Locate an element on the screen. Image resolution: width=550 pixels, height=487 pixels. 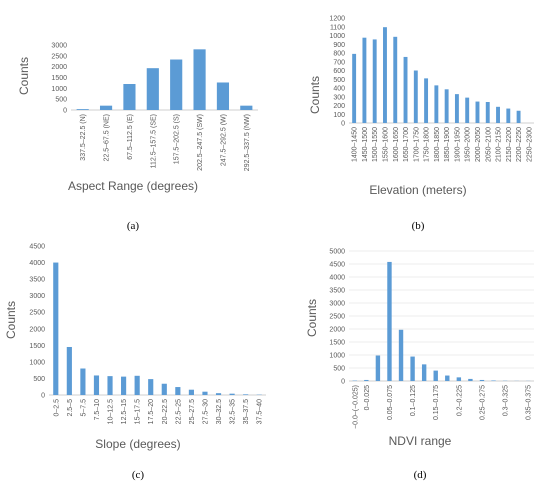
panel-d-y-tick-label: 0 is located at coordinates (343, 382).